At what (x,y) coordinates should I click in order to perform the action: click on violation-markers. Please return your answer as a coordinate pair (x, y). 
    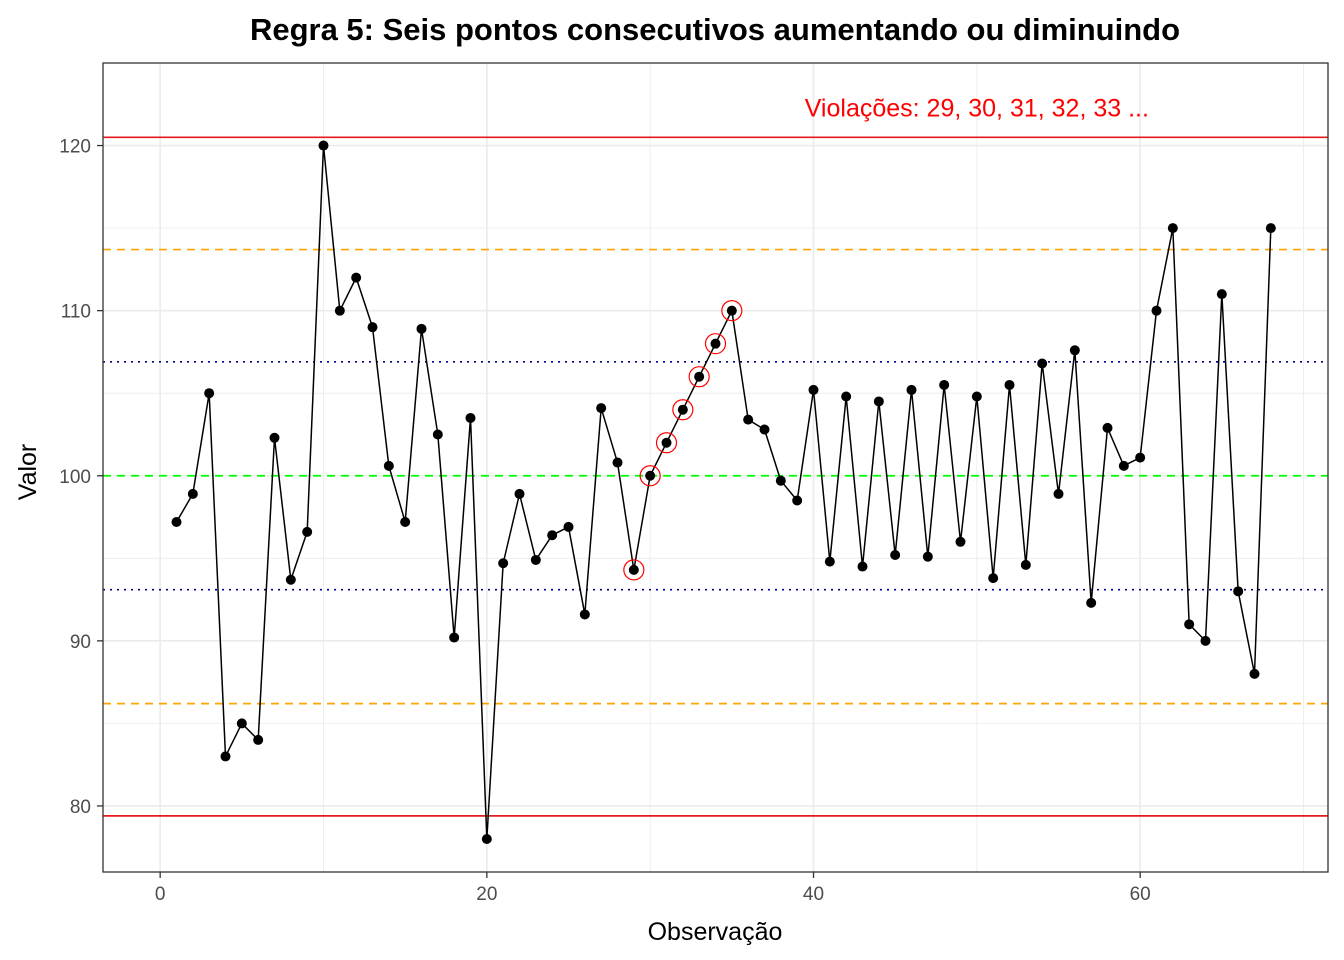
    Looking at the image, I should click on (683, 440).